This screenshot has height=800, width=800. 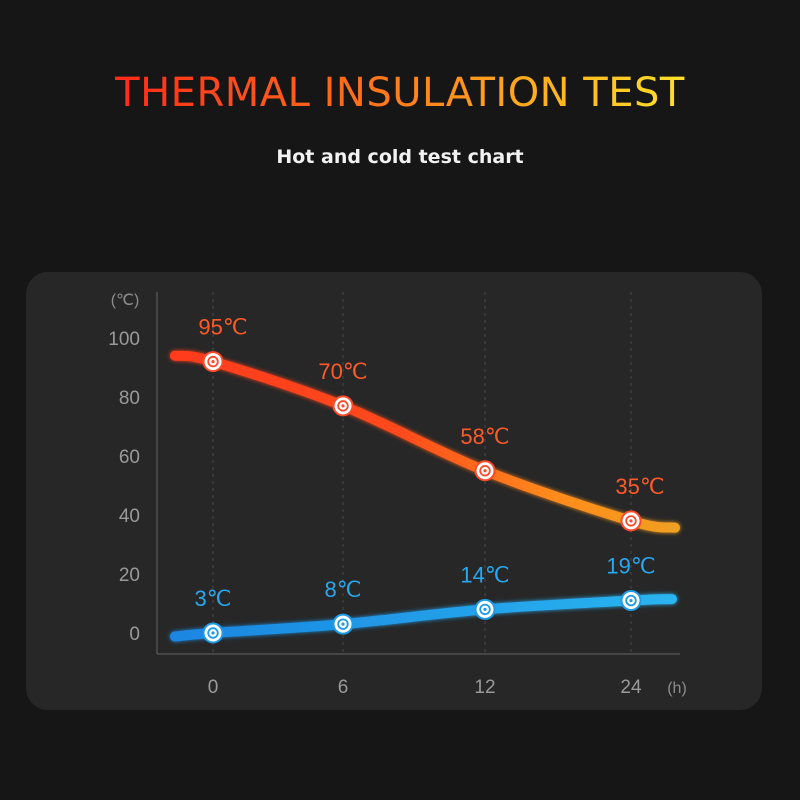 What do you see at coordinates (423, 618) in the screenshot?
I see `cold-series-line` at bounding box center [423, 618].